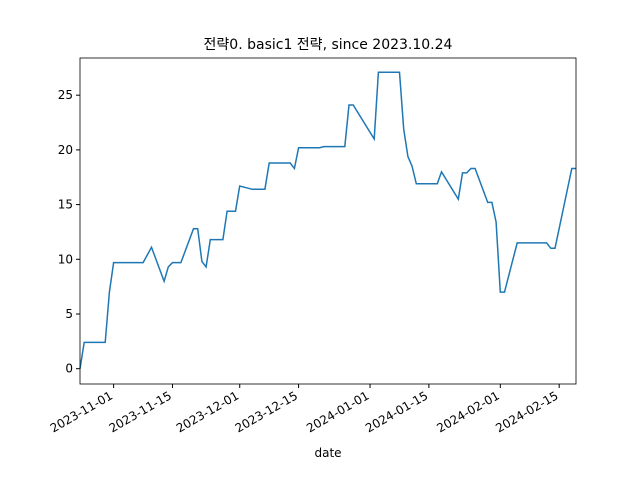  What do you see at coordinates (266, 411) in the screenshot?
I see `x-tick-label: 2023-12-15` at bounding box center [266, 411].